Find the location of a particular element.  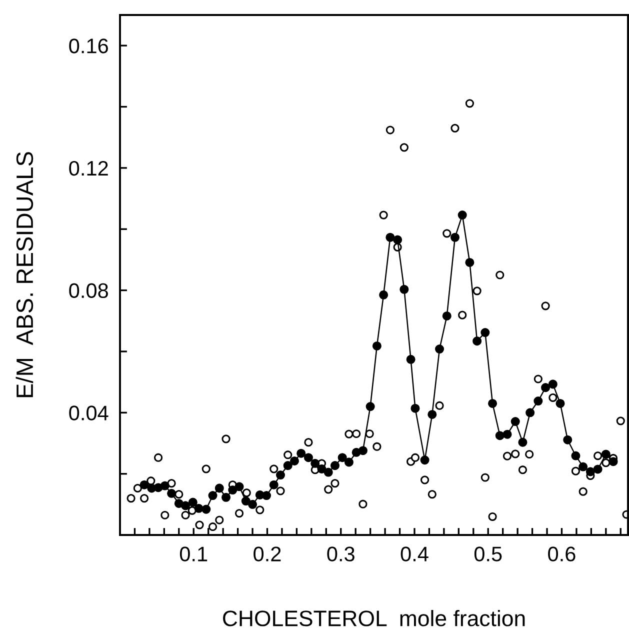

x-tick-label: 0.3 is located at coordinates (340, 554).